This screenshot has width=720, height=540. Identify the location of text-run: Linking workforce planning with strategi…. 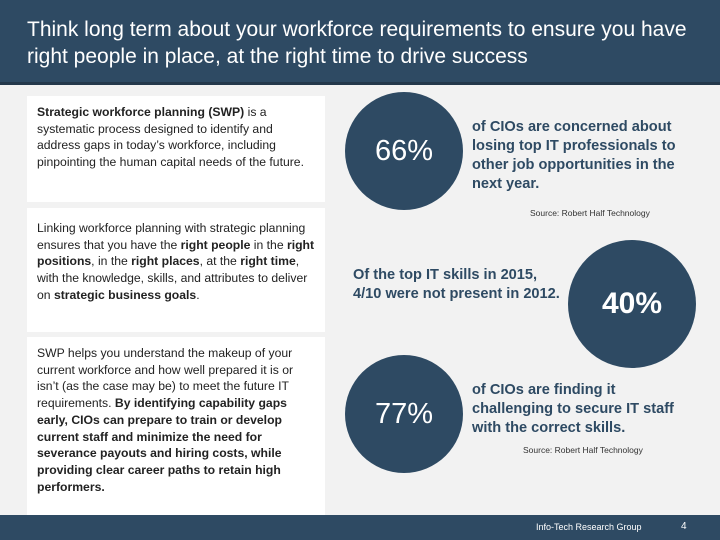
(171, 236).